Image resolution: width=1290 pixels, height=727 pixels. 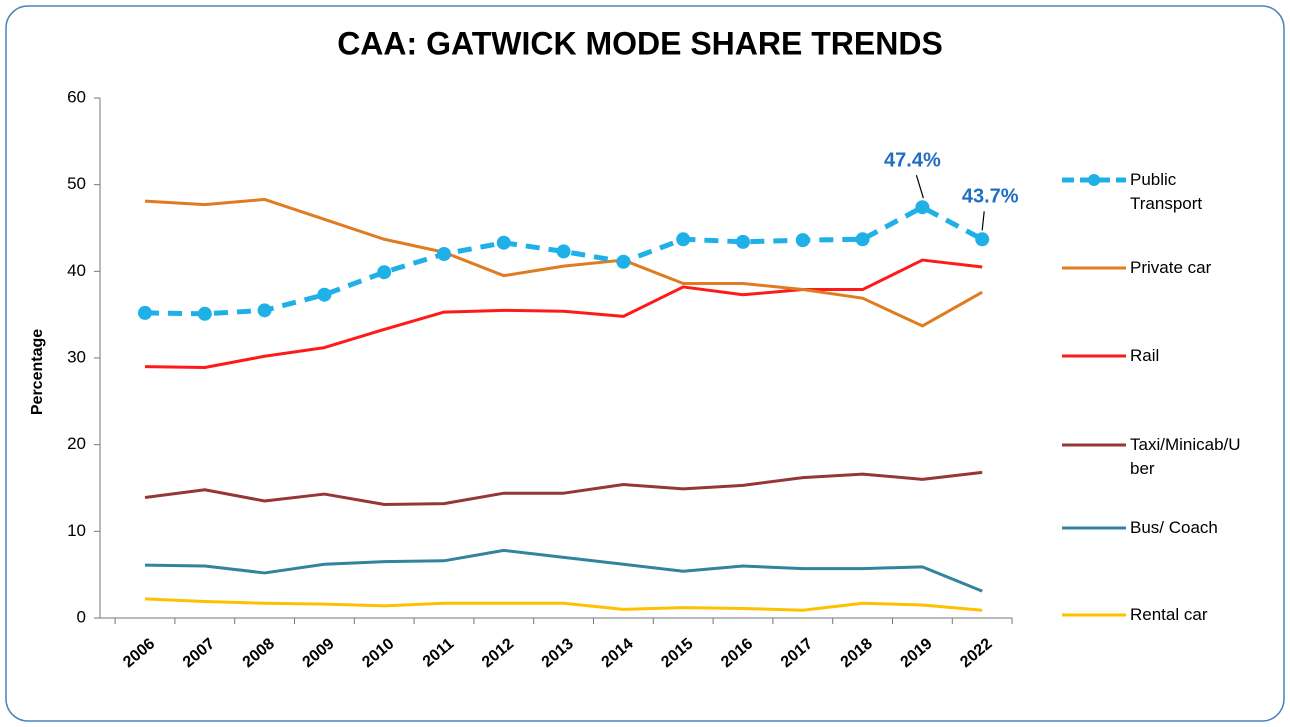 I want to click on data-label: 43.7%, so click(x=990, y=197).